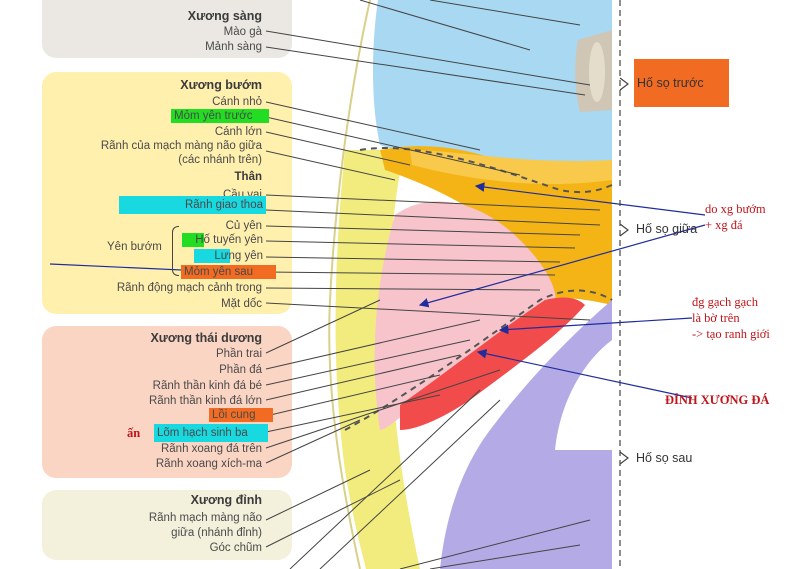 The height and width of the screenshot is (569, 804). Describe the element at coordinates (221, 85) in the screenshot. I see `sphenoid-title: Xương bướm` at that location.